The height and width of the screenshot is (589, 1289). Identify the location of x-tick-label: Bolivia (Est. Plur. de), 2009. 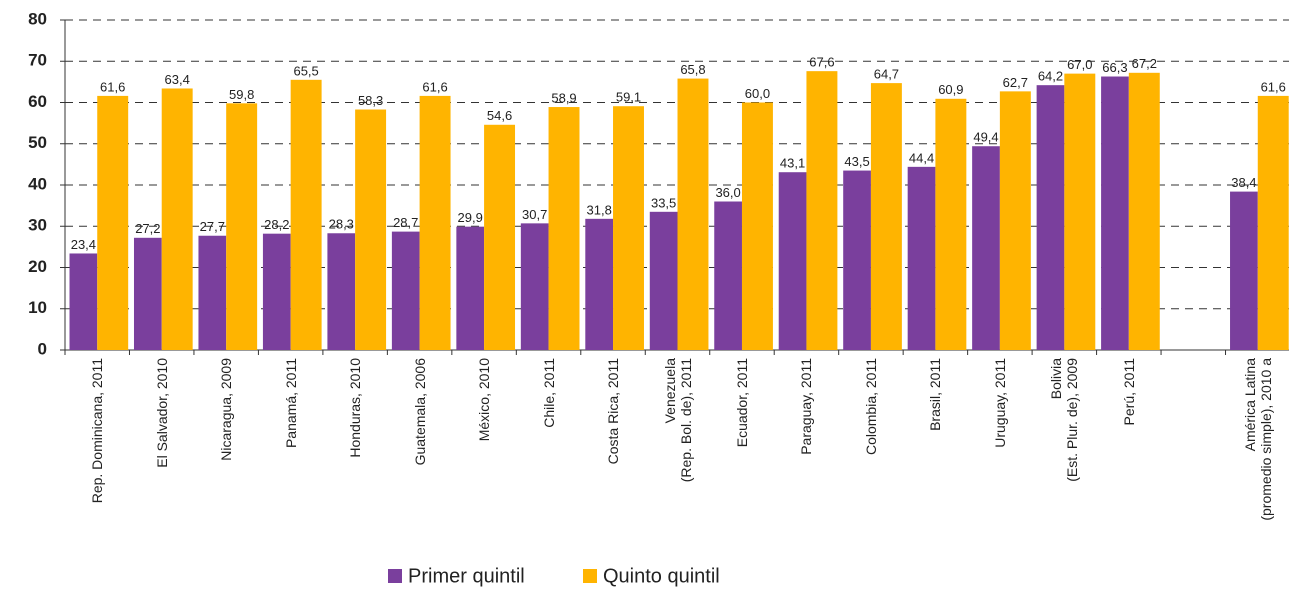
(1064, 420).